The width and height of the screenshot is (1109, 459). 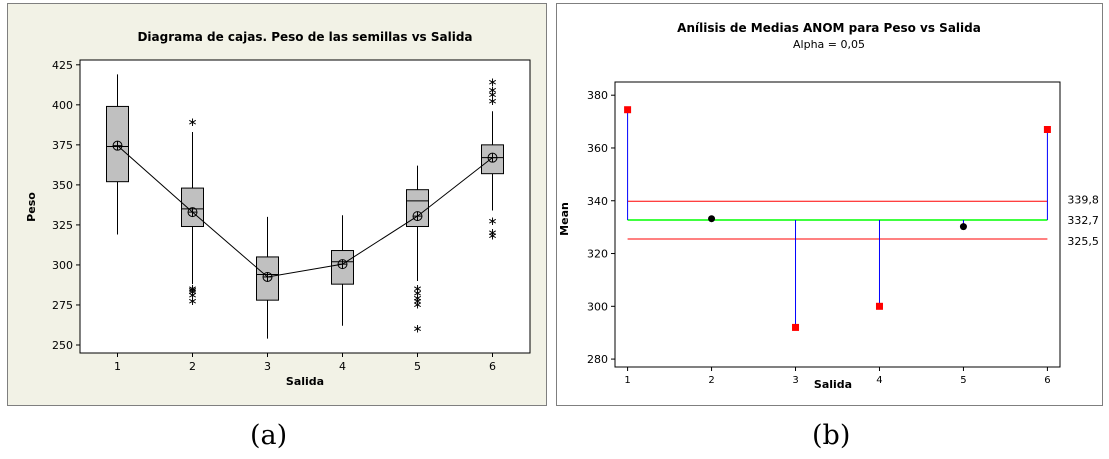 What do you see at coordinates (963, 380) in the screenshot?
I see `anom-x-tick-label: 5` at bounding box center [963, 380].